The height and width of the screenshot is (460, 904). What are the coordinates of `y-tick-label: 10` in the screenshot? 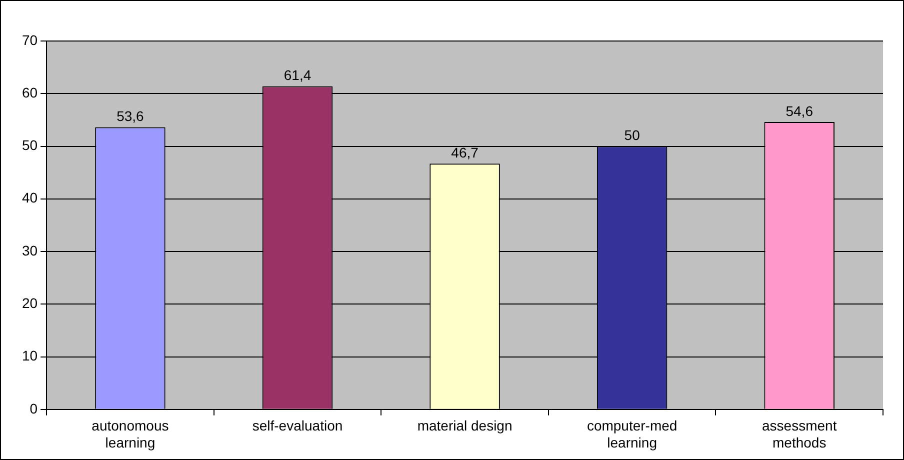 It's located at (30, 356).